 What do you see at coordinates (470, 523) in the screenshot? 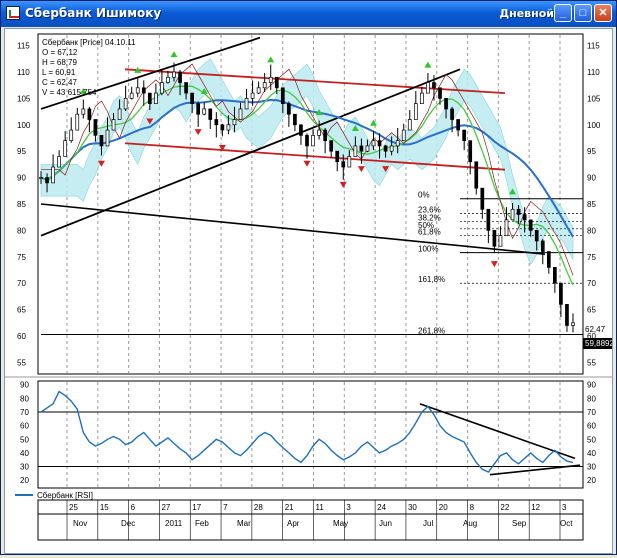
I see `month-label: Aug` at bounding box center [470, 523].